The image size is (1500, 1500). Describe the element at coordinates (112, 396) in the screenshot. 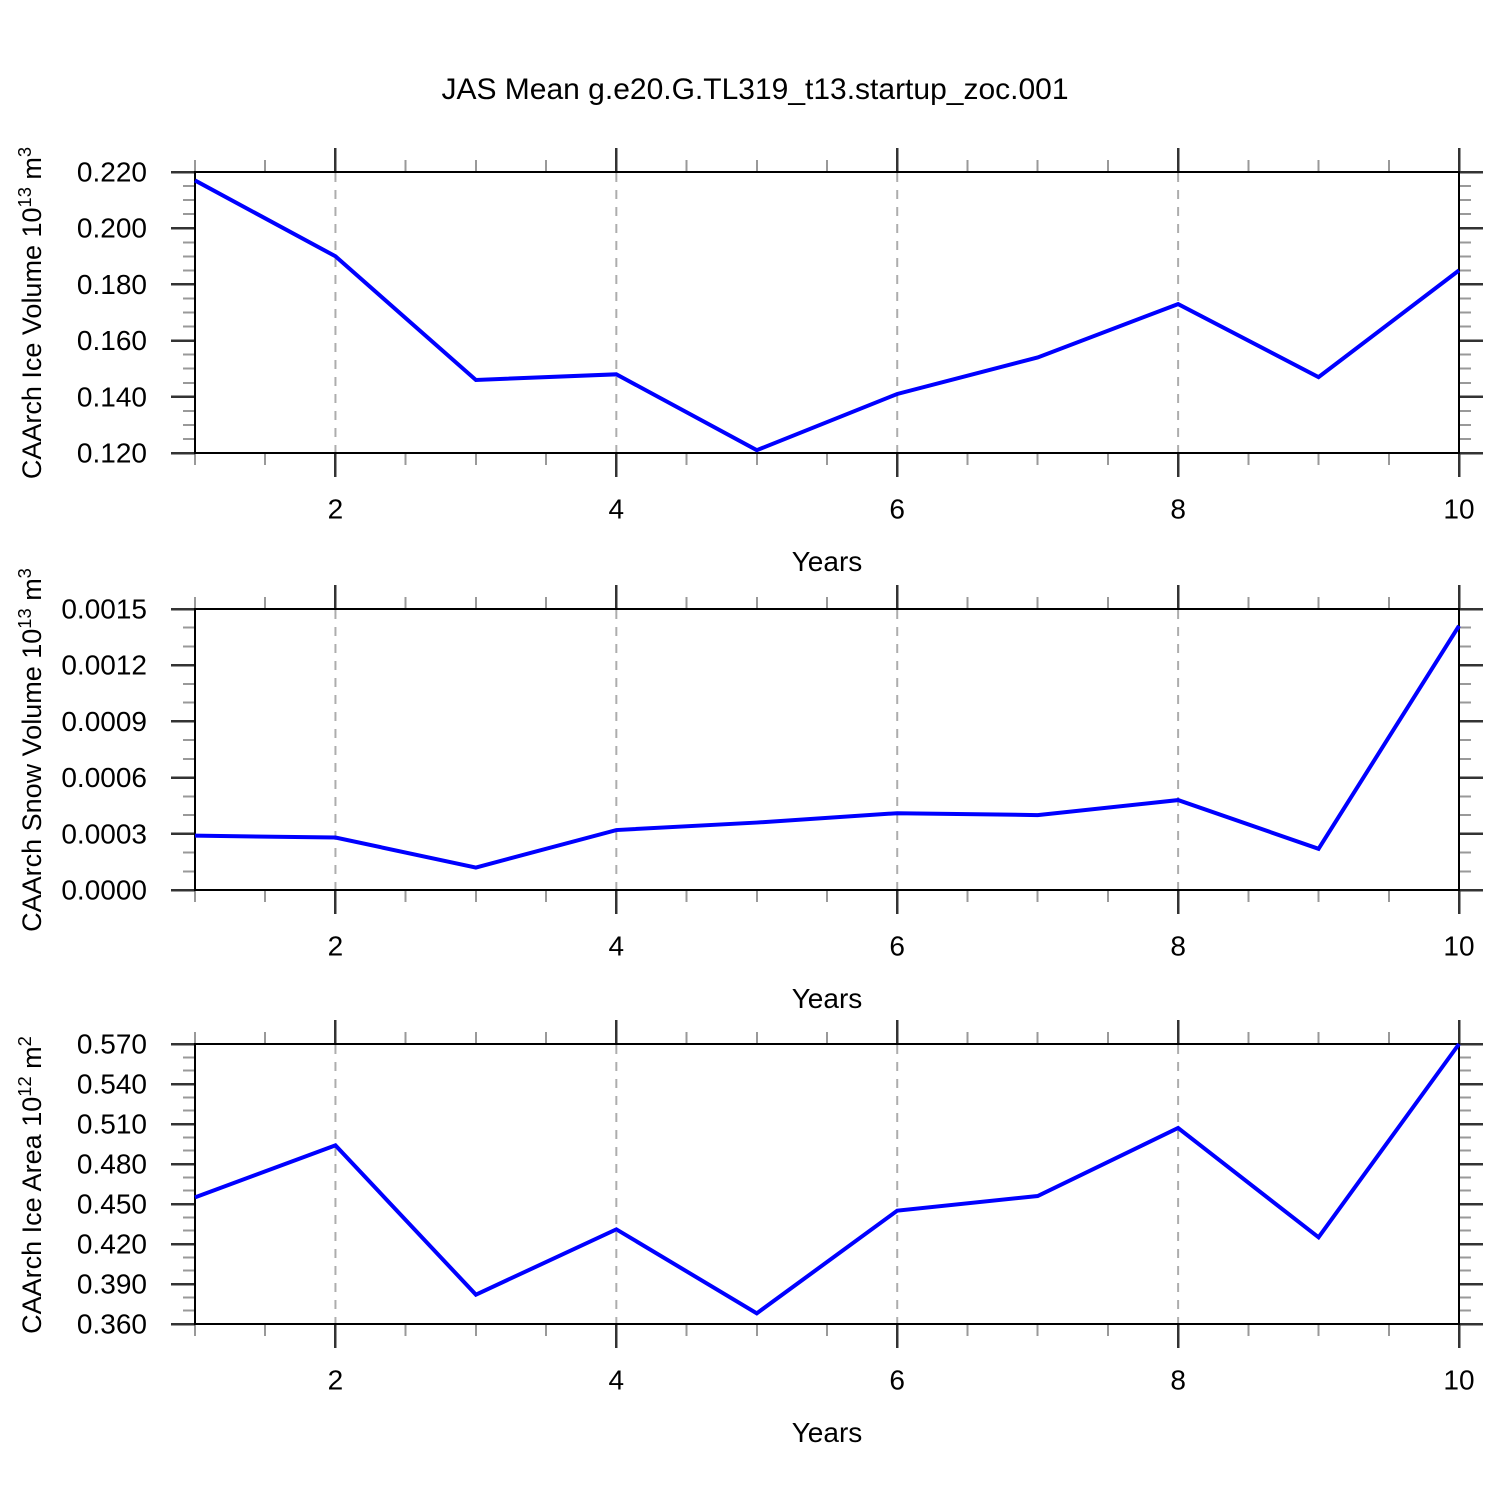

I see `y-tick-label: 0.140` at that location.